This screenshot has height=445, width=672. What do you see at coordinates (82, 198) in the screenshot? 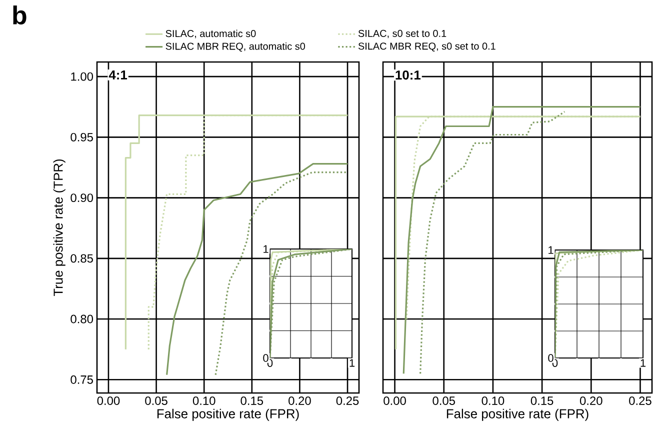
I see `y-tick-label: 0.90` at bounding box center [82, 198].